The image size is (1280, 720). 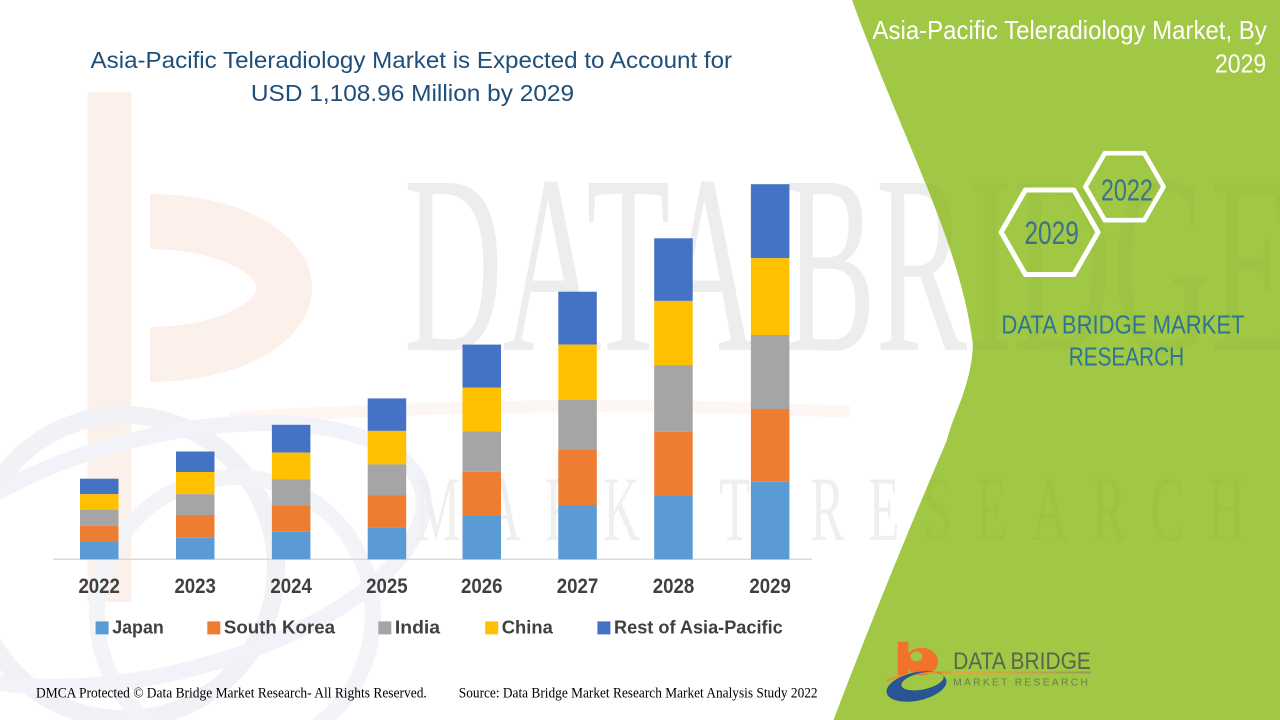 I want to click on svg-text:Asia-Pacific Teleradiology Mar: Asia-Pacific Teleradiology Market, By, so click(x=1070, y=30).